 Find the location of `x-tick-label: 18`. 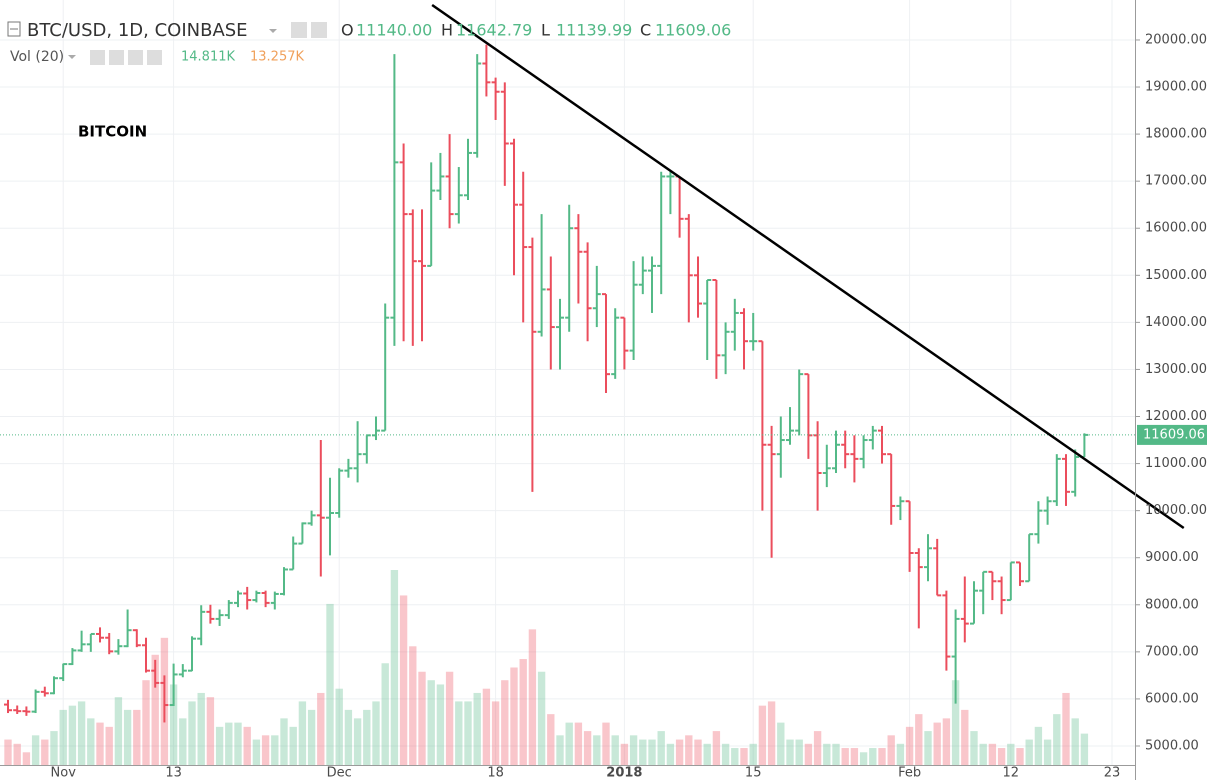

x-tick-label: 18 is located at coordinates (495, 773).